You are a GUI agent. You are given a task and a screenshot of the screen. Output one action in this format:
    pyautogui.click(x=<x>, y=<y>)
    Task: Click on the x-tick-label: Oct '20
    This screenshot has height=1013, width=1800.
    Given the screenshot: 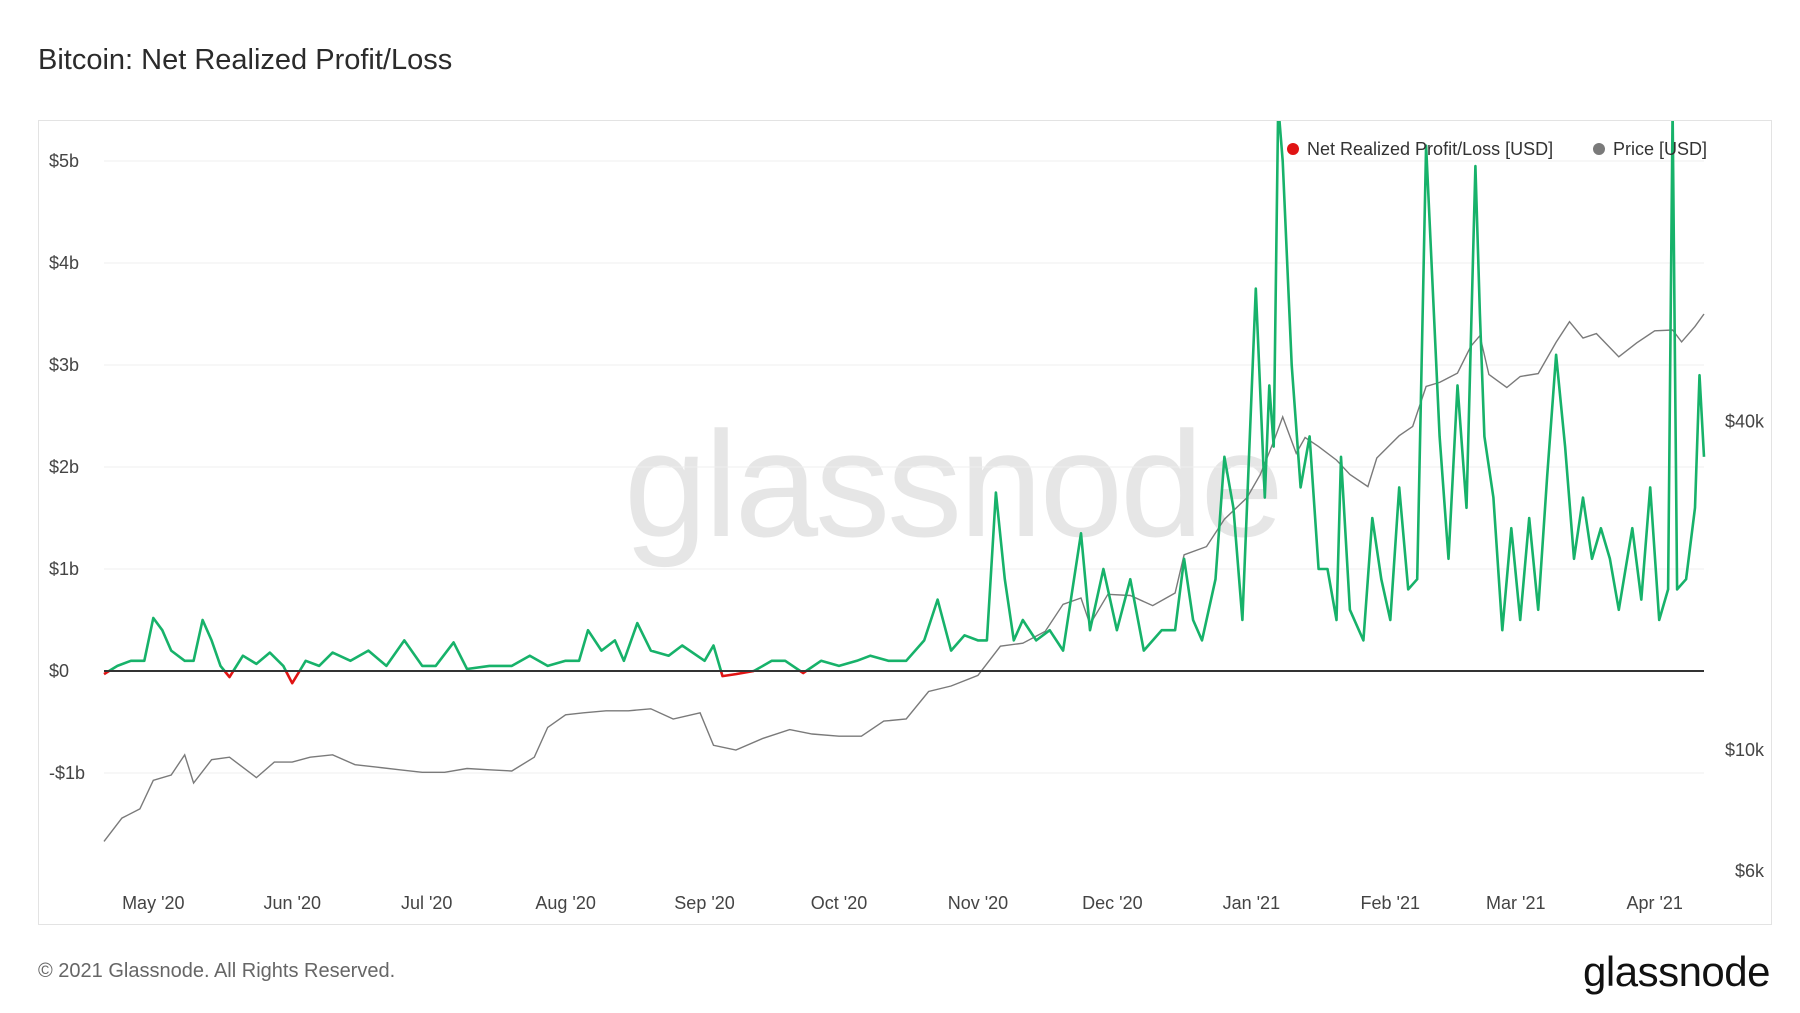 What is the action you would take?
    pyautogui.click(x=839, y=903)
    